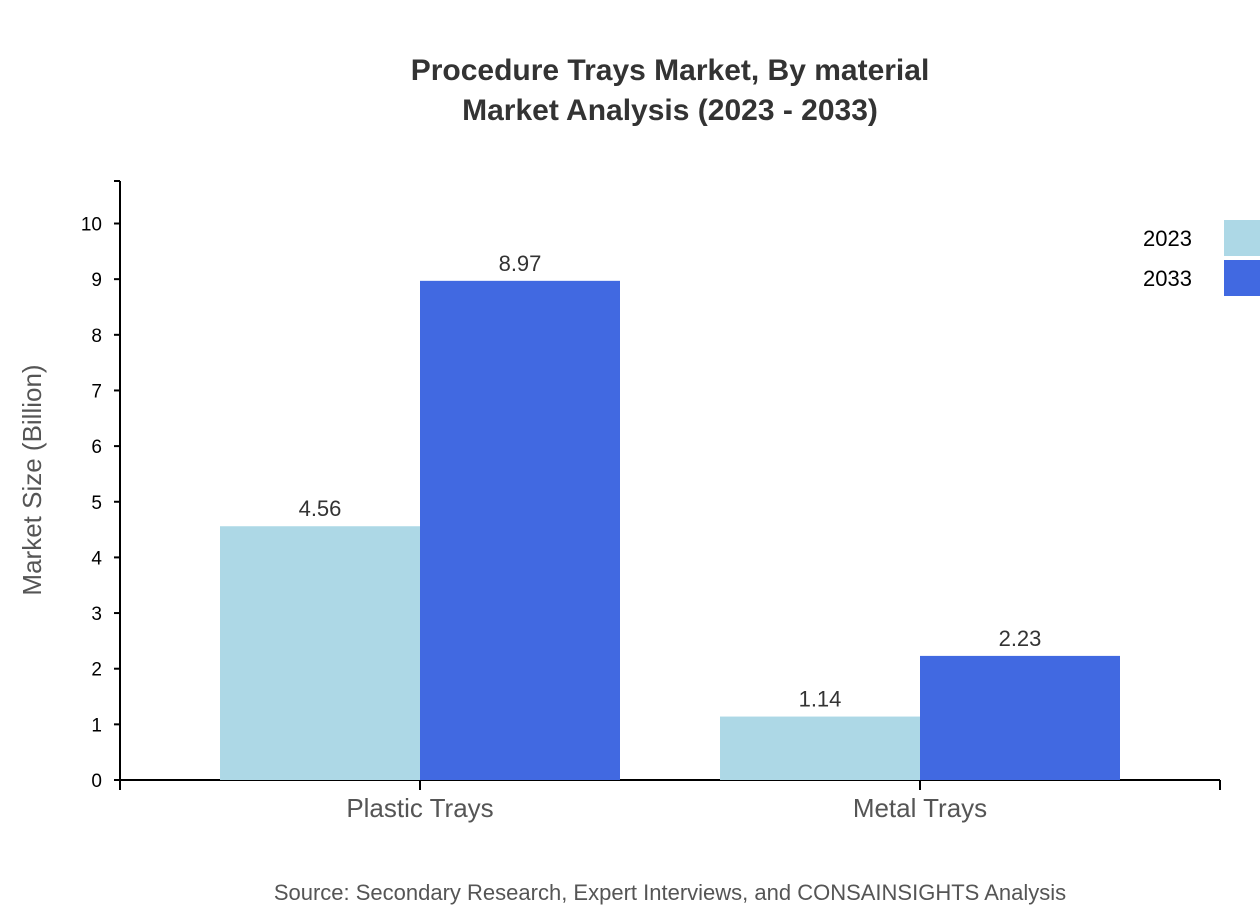  Describe the element at coordinates (96, 614) in the screenshot. I see `y-tick-label: 3` at that location.